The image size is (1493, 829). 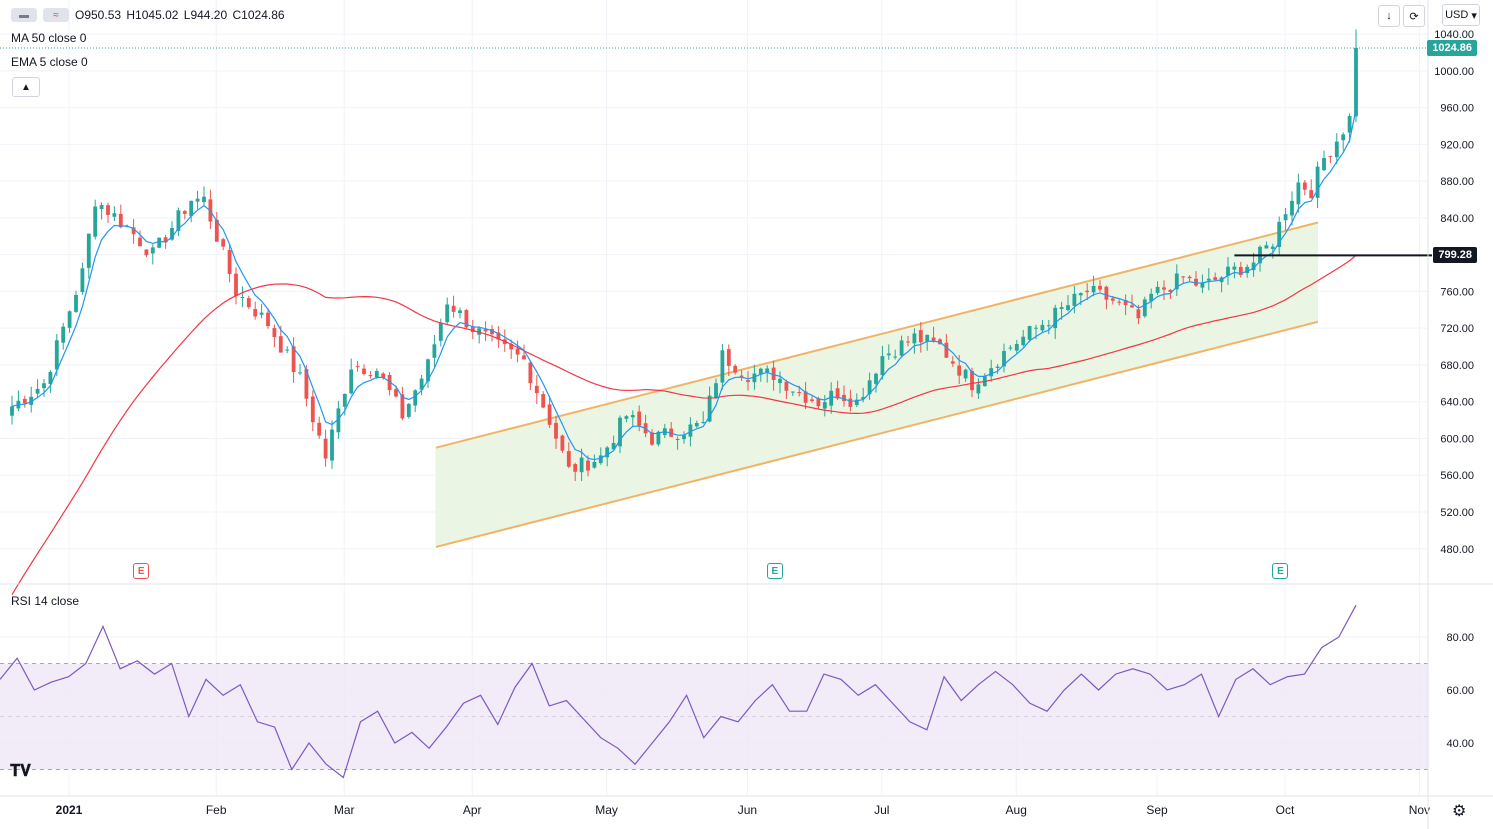 What do you see at coordinates (49, 38) in the screenshot?
I see `ma-legend: MA 50 close 0` at bounding box center [49, 38].